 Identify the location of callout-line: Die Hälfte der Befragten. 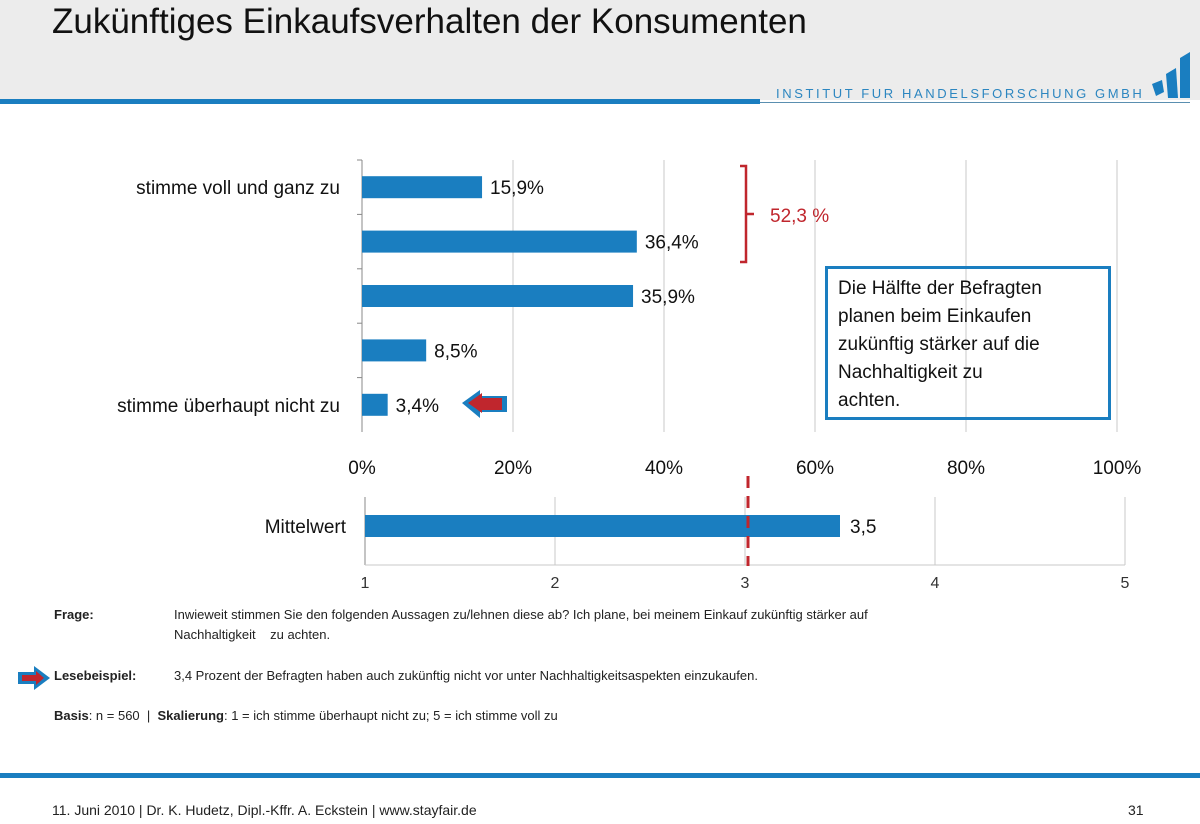
(940, 288).